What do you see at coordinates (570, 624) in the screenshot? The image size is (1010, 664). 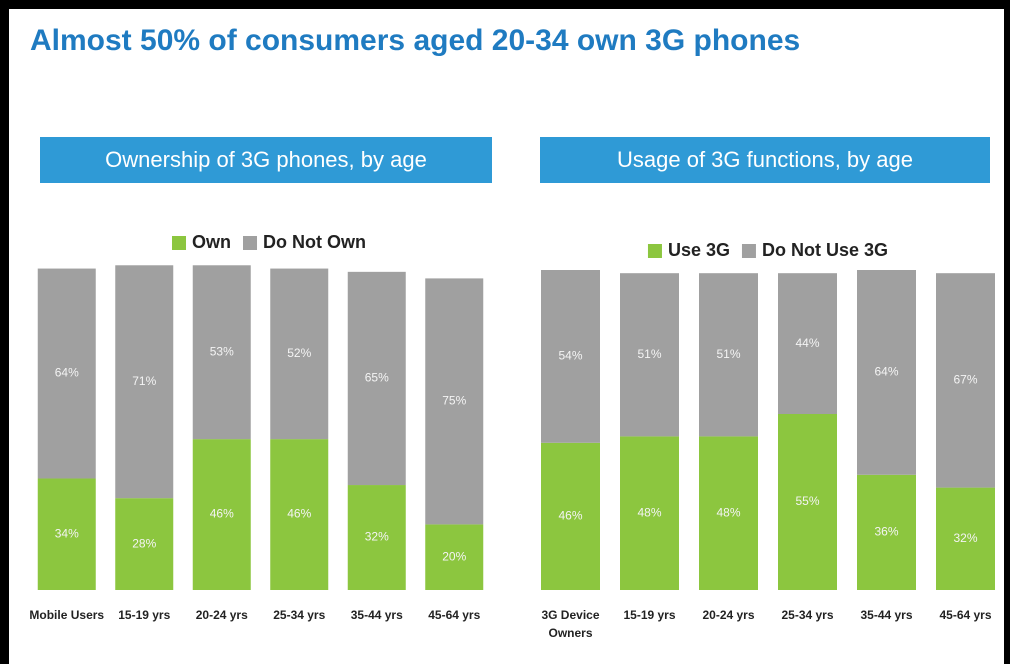 I see `x-tick-label: 3G Device Owners` at bounding box center [570, 624].